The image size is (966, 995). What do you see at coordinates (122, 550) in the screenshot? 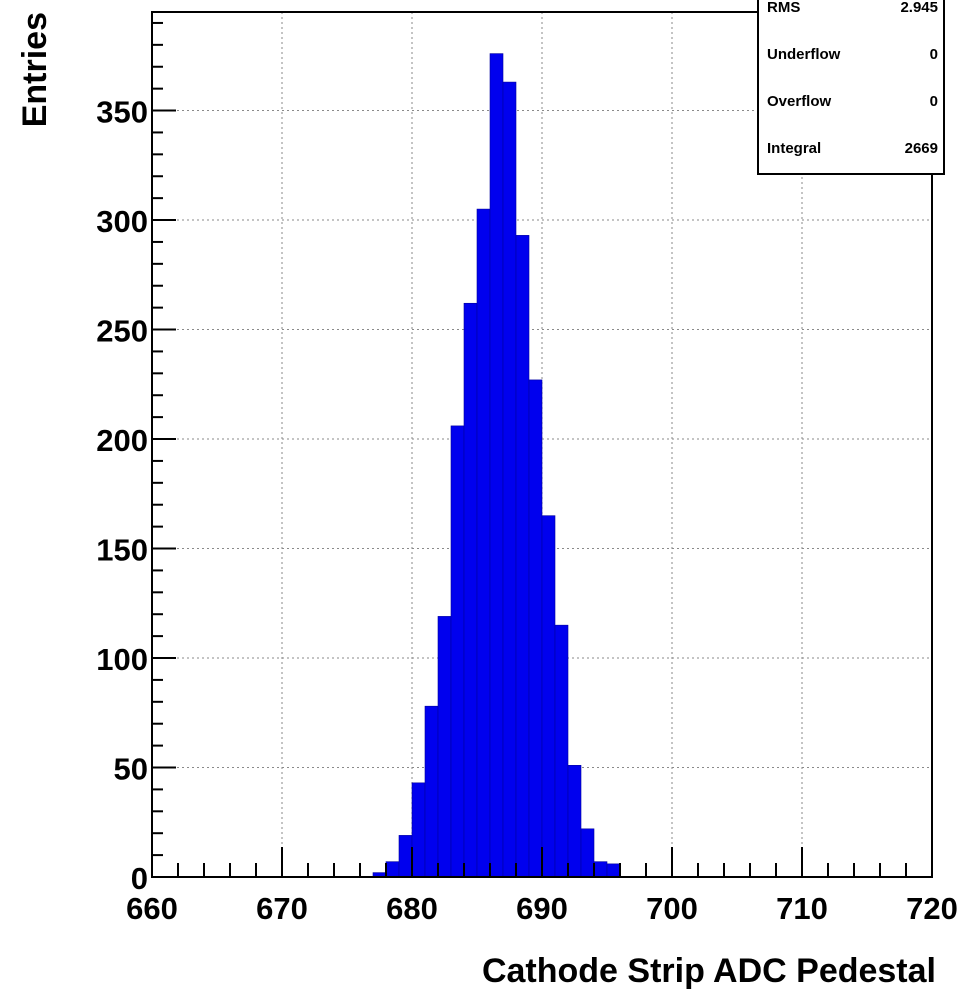
I see `y-tick-label: 150` at bounding box center [122, 550].